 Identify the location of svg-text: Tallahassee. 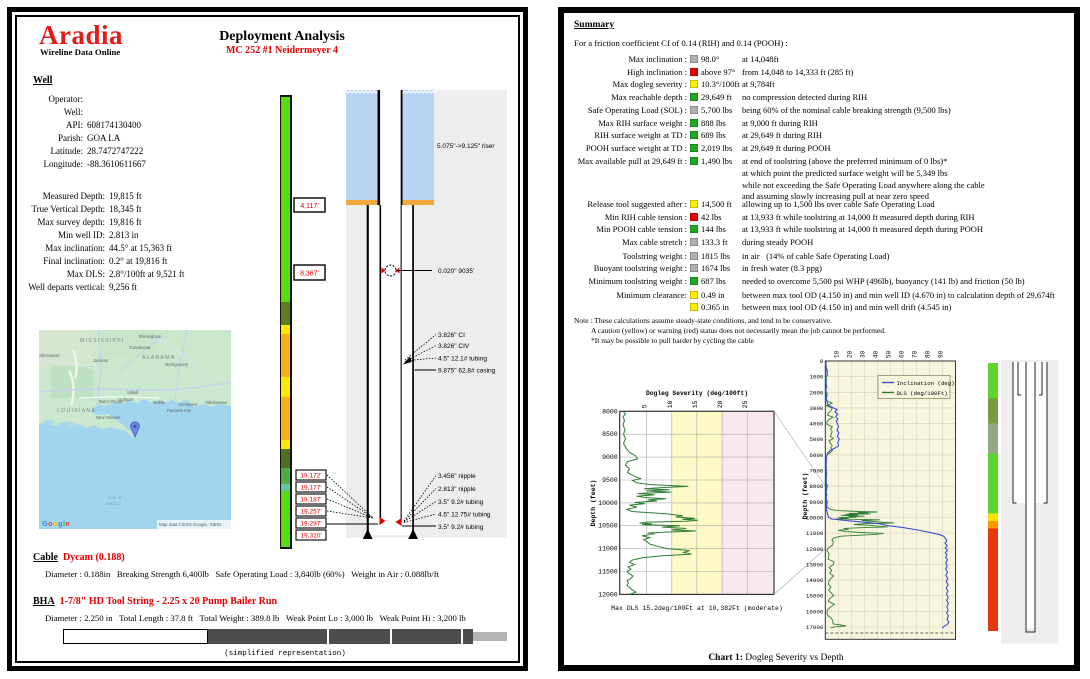
(216, 402).